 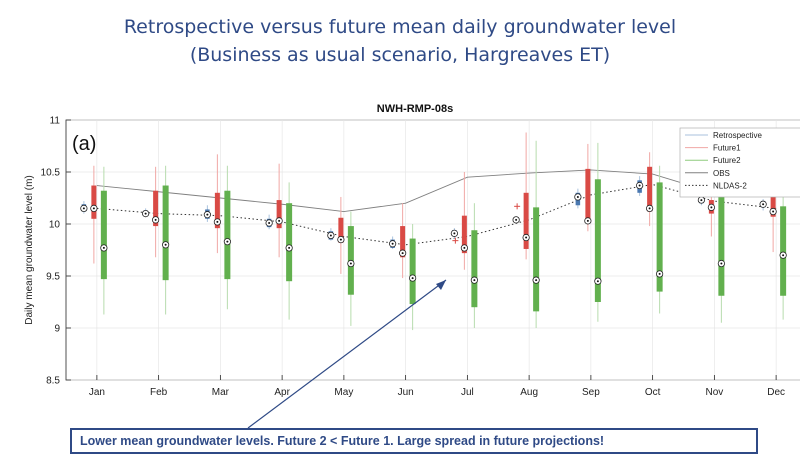 What do you see at coordinates (104, 240) in the screenshot?
I see `future2-box-jan` at bounding box center [104, 240].